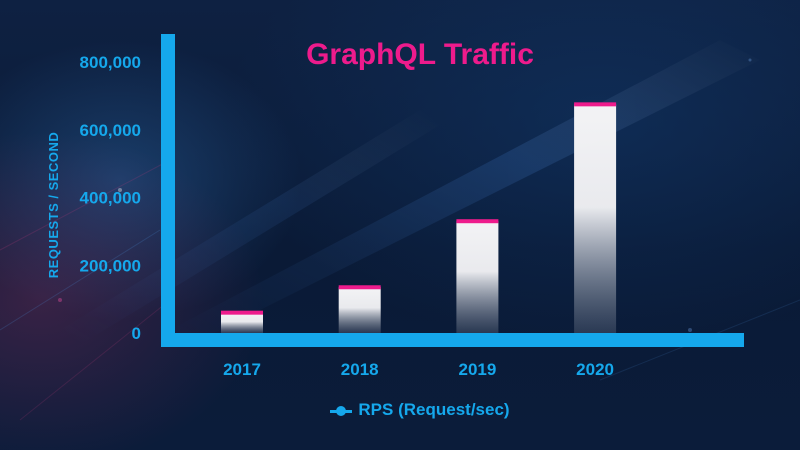  I want to click on legend: RPS (Request/sec), so click(400, 410).